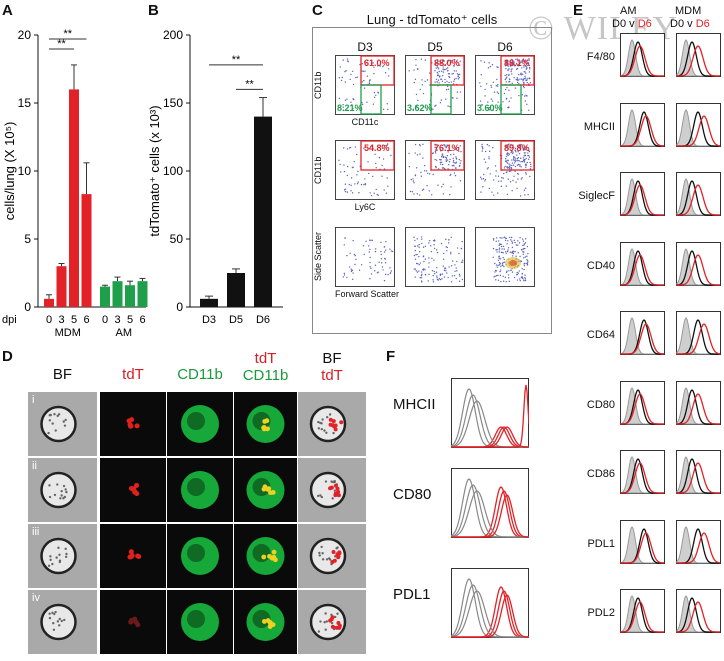 The image size is (724, 661). I want to click on plot-frame, so click(435, 257).